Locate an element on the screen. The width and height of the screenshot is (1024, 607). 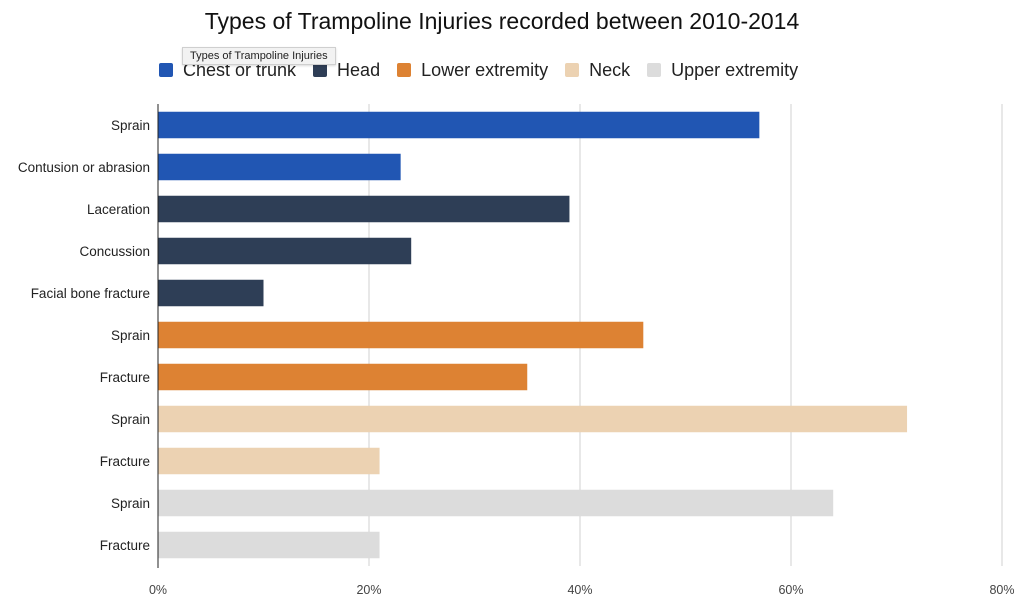
category-label: Facial bone fracture is located at coordinates (90, 293).